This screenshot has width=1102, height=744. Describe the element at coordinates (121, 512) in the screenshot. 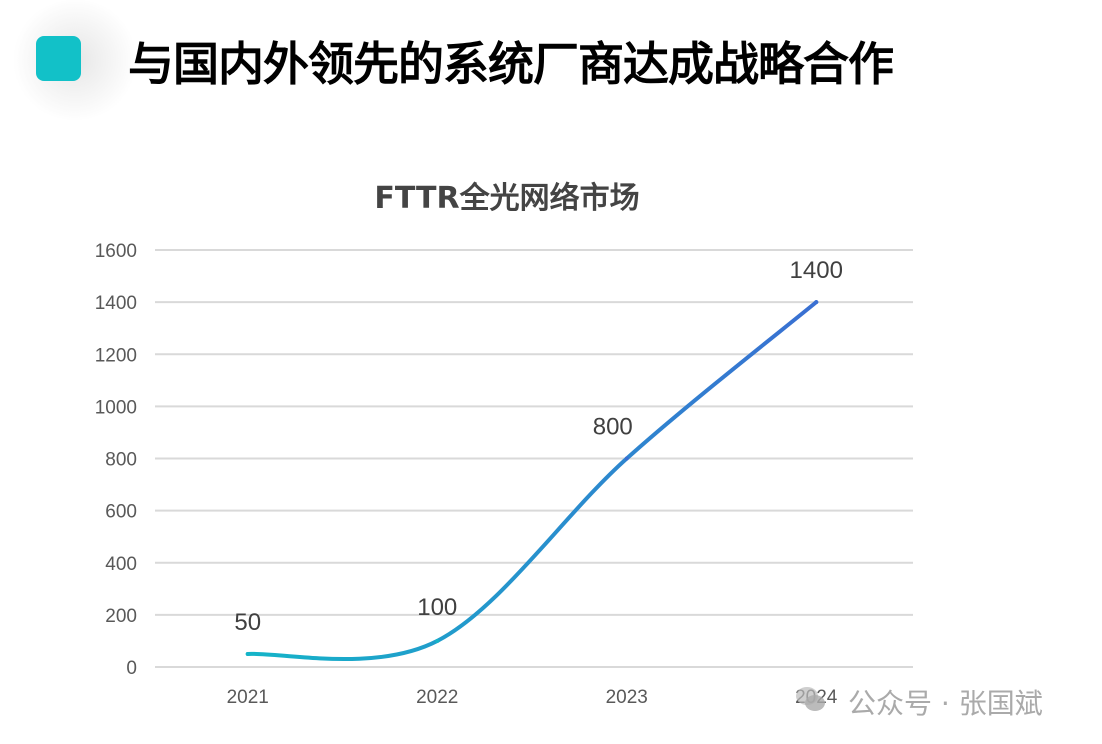

I see `y-tick-label: 600` at that location.